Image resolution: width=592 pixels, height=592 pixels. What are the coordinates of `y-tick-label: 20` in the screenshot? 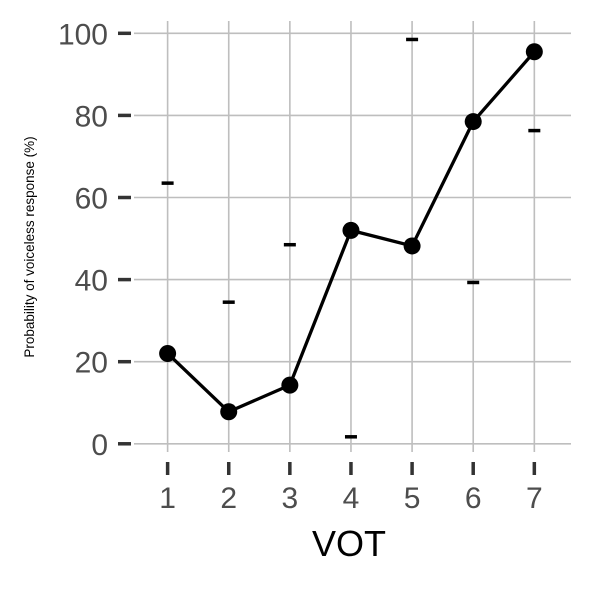 It's located at (91, 363).